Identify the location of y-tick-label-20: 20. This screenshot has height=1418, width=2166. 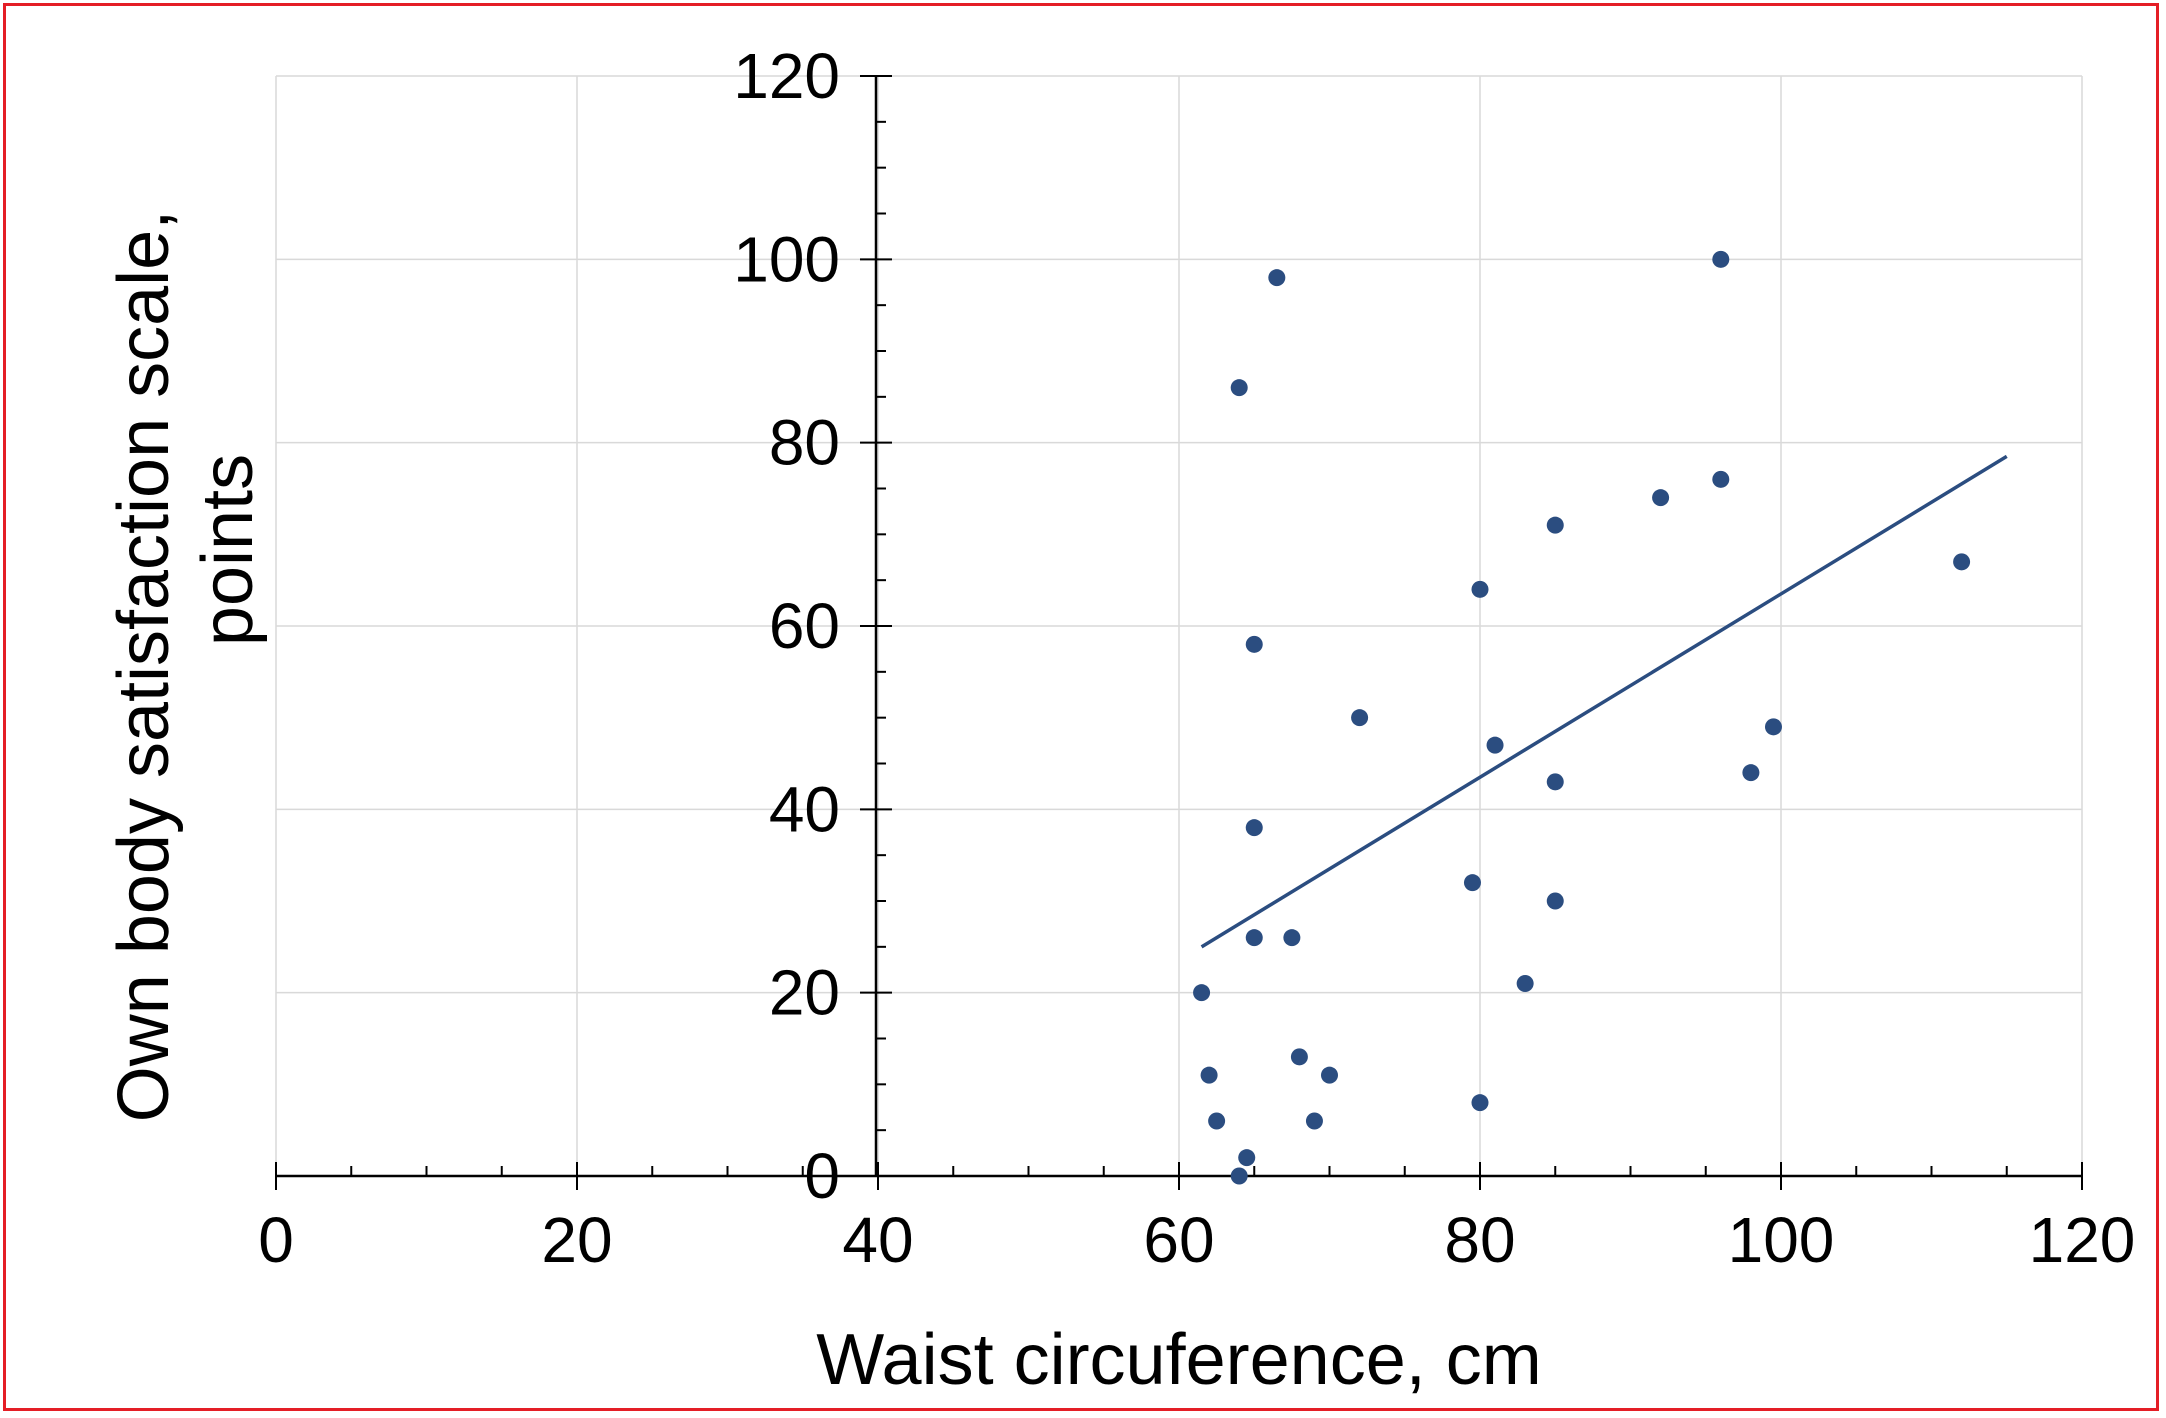
(804, 993).